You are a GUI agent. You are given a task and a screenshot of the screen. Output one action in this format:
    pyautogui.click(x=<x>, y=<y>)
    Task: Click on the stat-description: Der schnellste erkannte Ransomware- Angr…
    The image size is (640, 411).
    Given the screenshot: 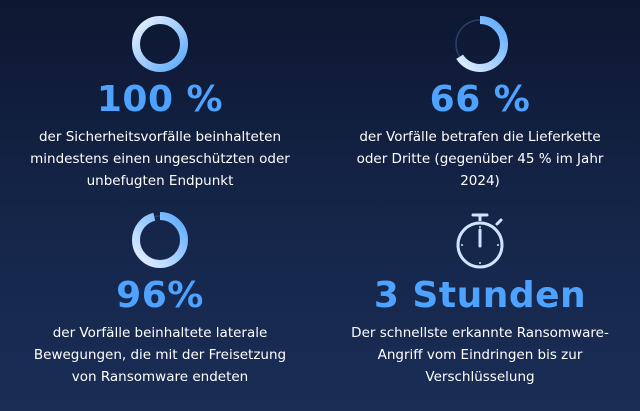 What is the action you would take?
    pyautogui.click(x=480, y=355)
    